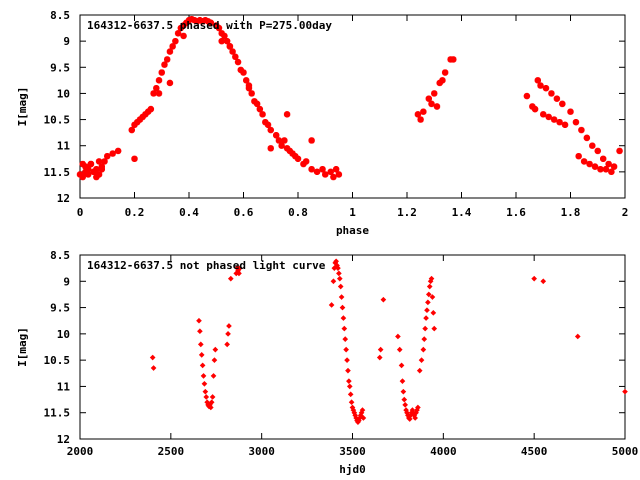 The image size is (640, 480). I want to click on raw-x-tick-label: 2000, so click(80, 451).